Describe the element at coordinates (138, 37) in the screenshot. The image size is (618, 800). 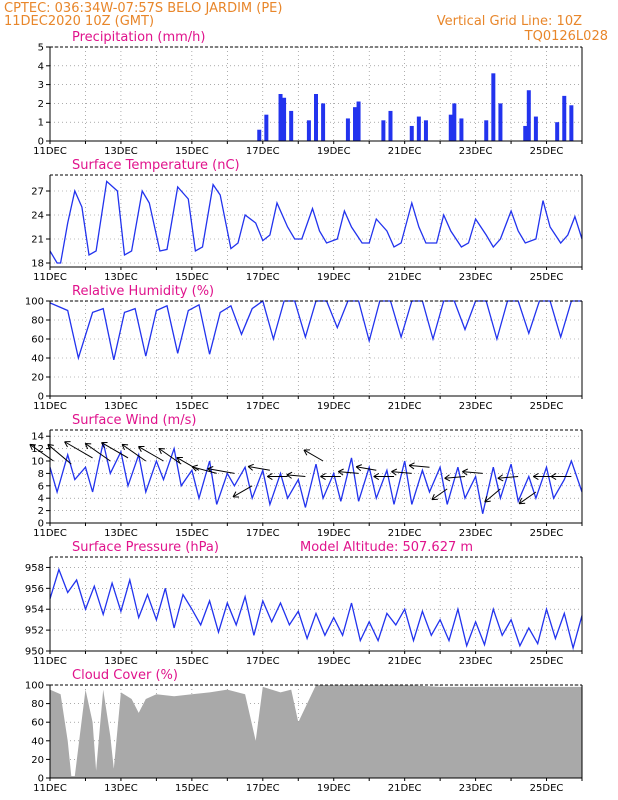
I see `panel-title: Precipitation (mm/h)` at that location.